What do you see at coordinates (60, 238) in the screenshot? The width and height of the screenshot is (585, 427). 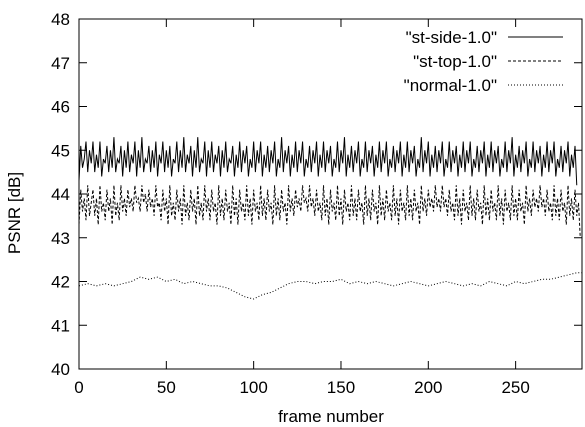 I see `y-tick-label: 43` at bounding box center [60, 238].